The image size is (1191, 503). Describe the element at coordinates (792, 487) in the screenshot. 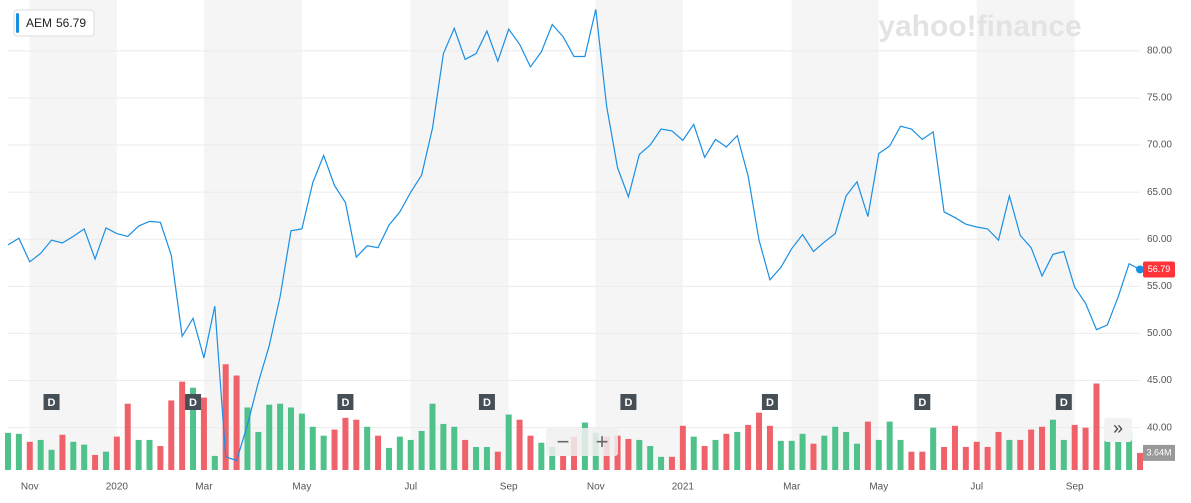

I see `x-tick-label: Mar` at that location.